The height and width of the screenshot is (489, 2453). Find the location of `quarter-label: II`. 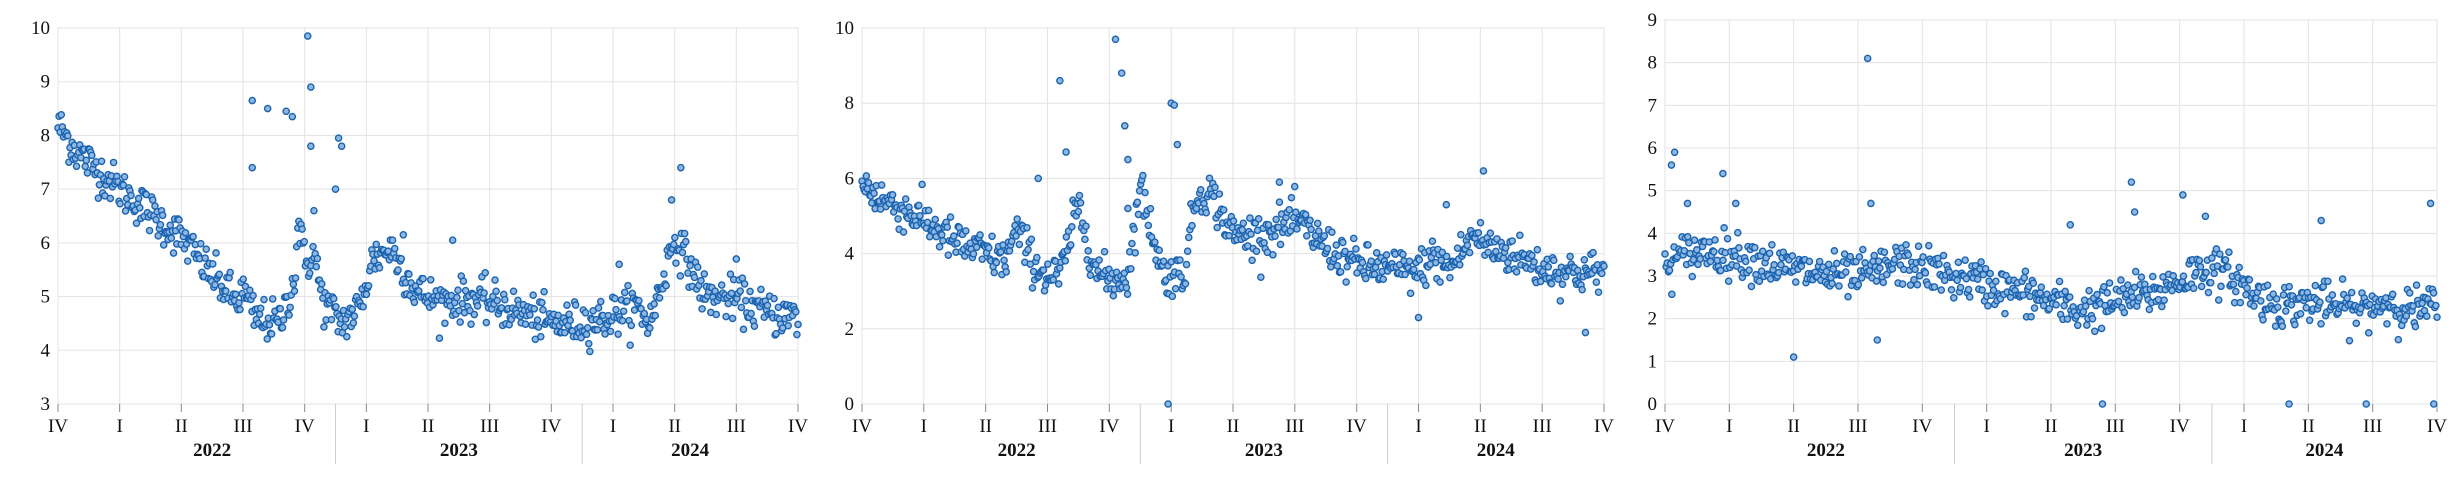

quarter-label: II is located at coordinates (674, 426).